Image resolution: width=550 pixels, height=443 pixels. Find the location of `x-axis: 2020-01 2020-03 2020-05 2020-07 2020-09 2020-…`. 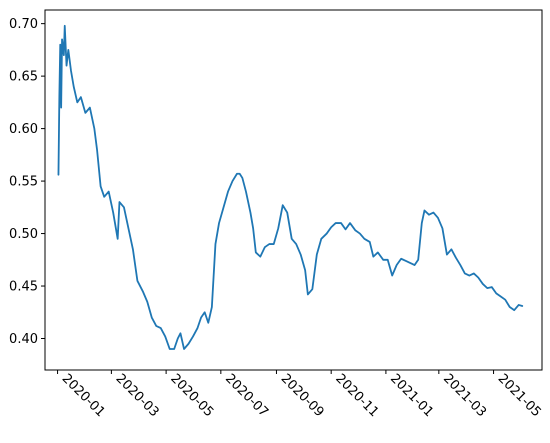

x-axis: 2020-01 2020-03 2020-05 2020-07 2020-09 2020-… is located at coordinates (300, 395).